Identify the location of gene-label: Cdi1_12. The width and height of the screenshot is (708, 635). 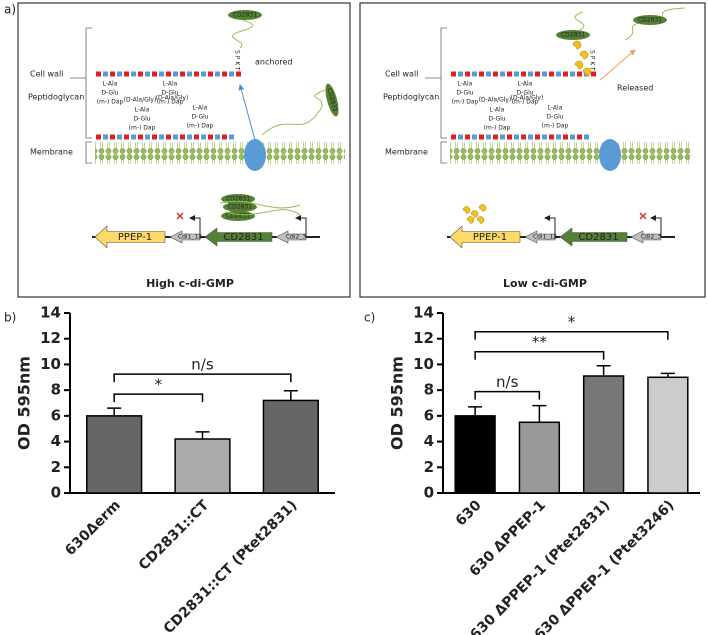
(545, 237).